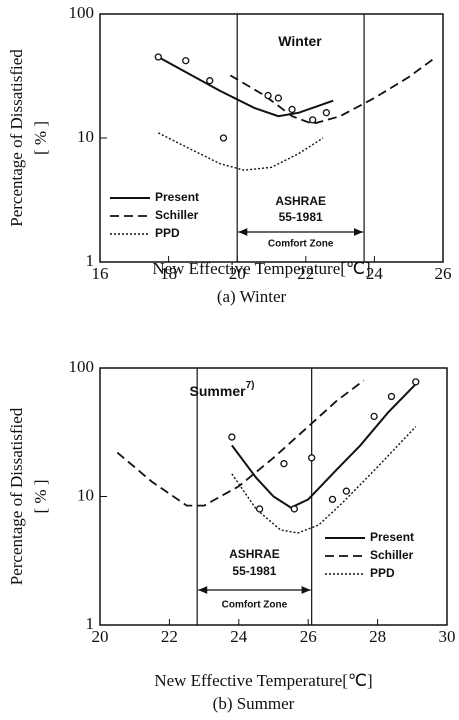 This screenshot has width=459, height=720. I want to click on annotation: Summer7), so click(222, 389).